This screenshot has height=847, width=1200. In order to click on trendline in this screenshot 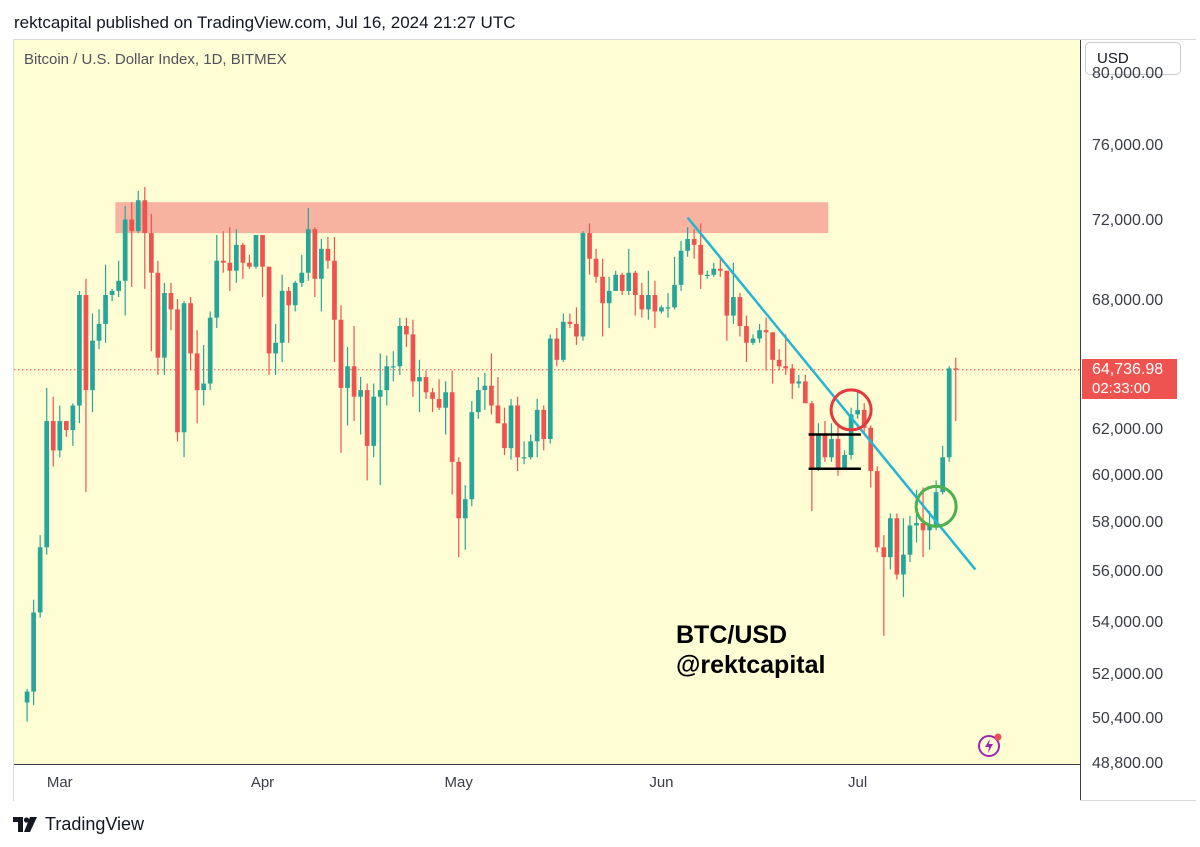, I will do `click(831, 393)`.